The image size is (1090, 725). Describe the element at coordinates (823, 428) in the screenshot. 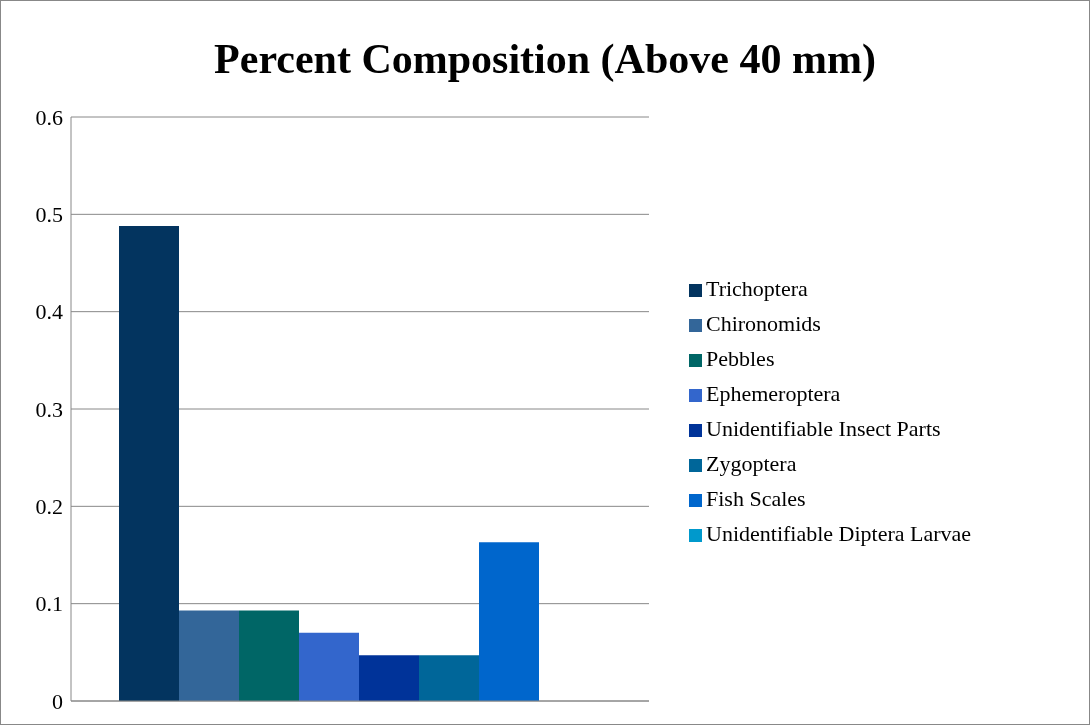

I see `legend-label: Unidentifiable Insect Parts` at that location.